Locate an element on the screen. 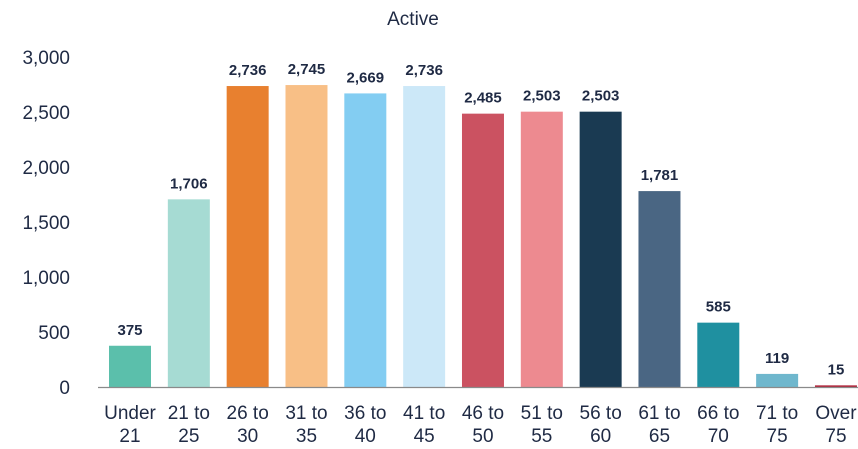 This screenshot has width=858, height=449. data-label: 2,745 is located at coordinates (307, 69).